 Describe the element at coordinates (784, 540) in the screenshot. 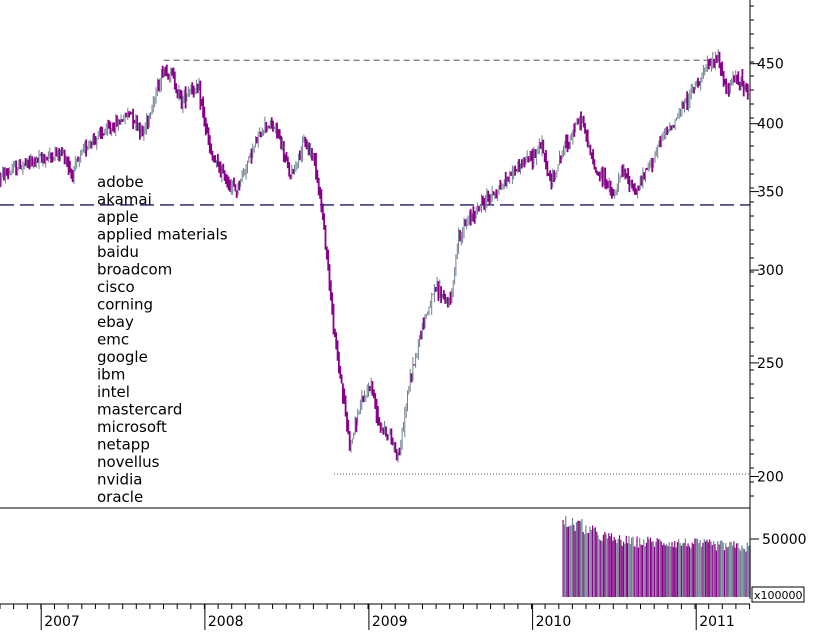

I see `volume-tick-label: 50000` at that location.